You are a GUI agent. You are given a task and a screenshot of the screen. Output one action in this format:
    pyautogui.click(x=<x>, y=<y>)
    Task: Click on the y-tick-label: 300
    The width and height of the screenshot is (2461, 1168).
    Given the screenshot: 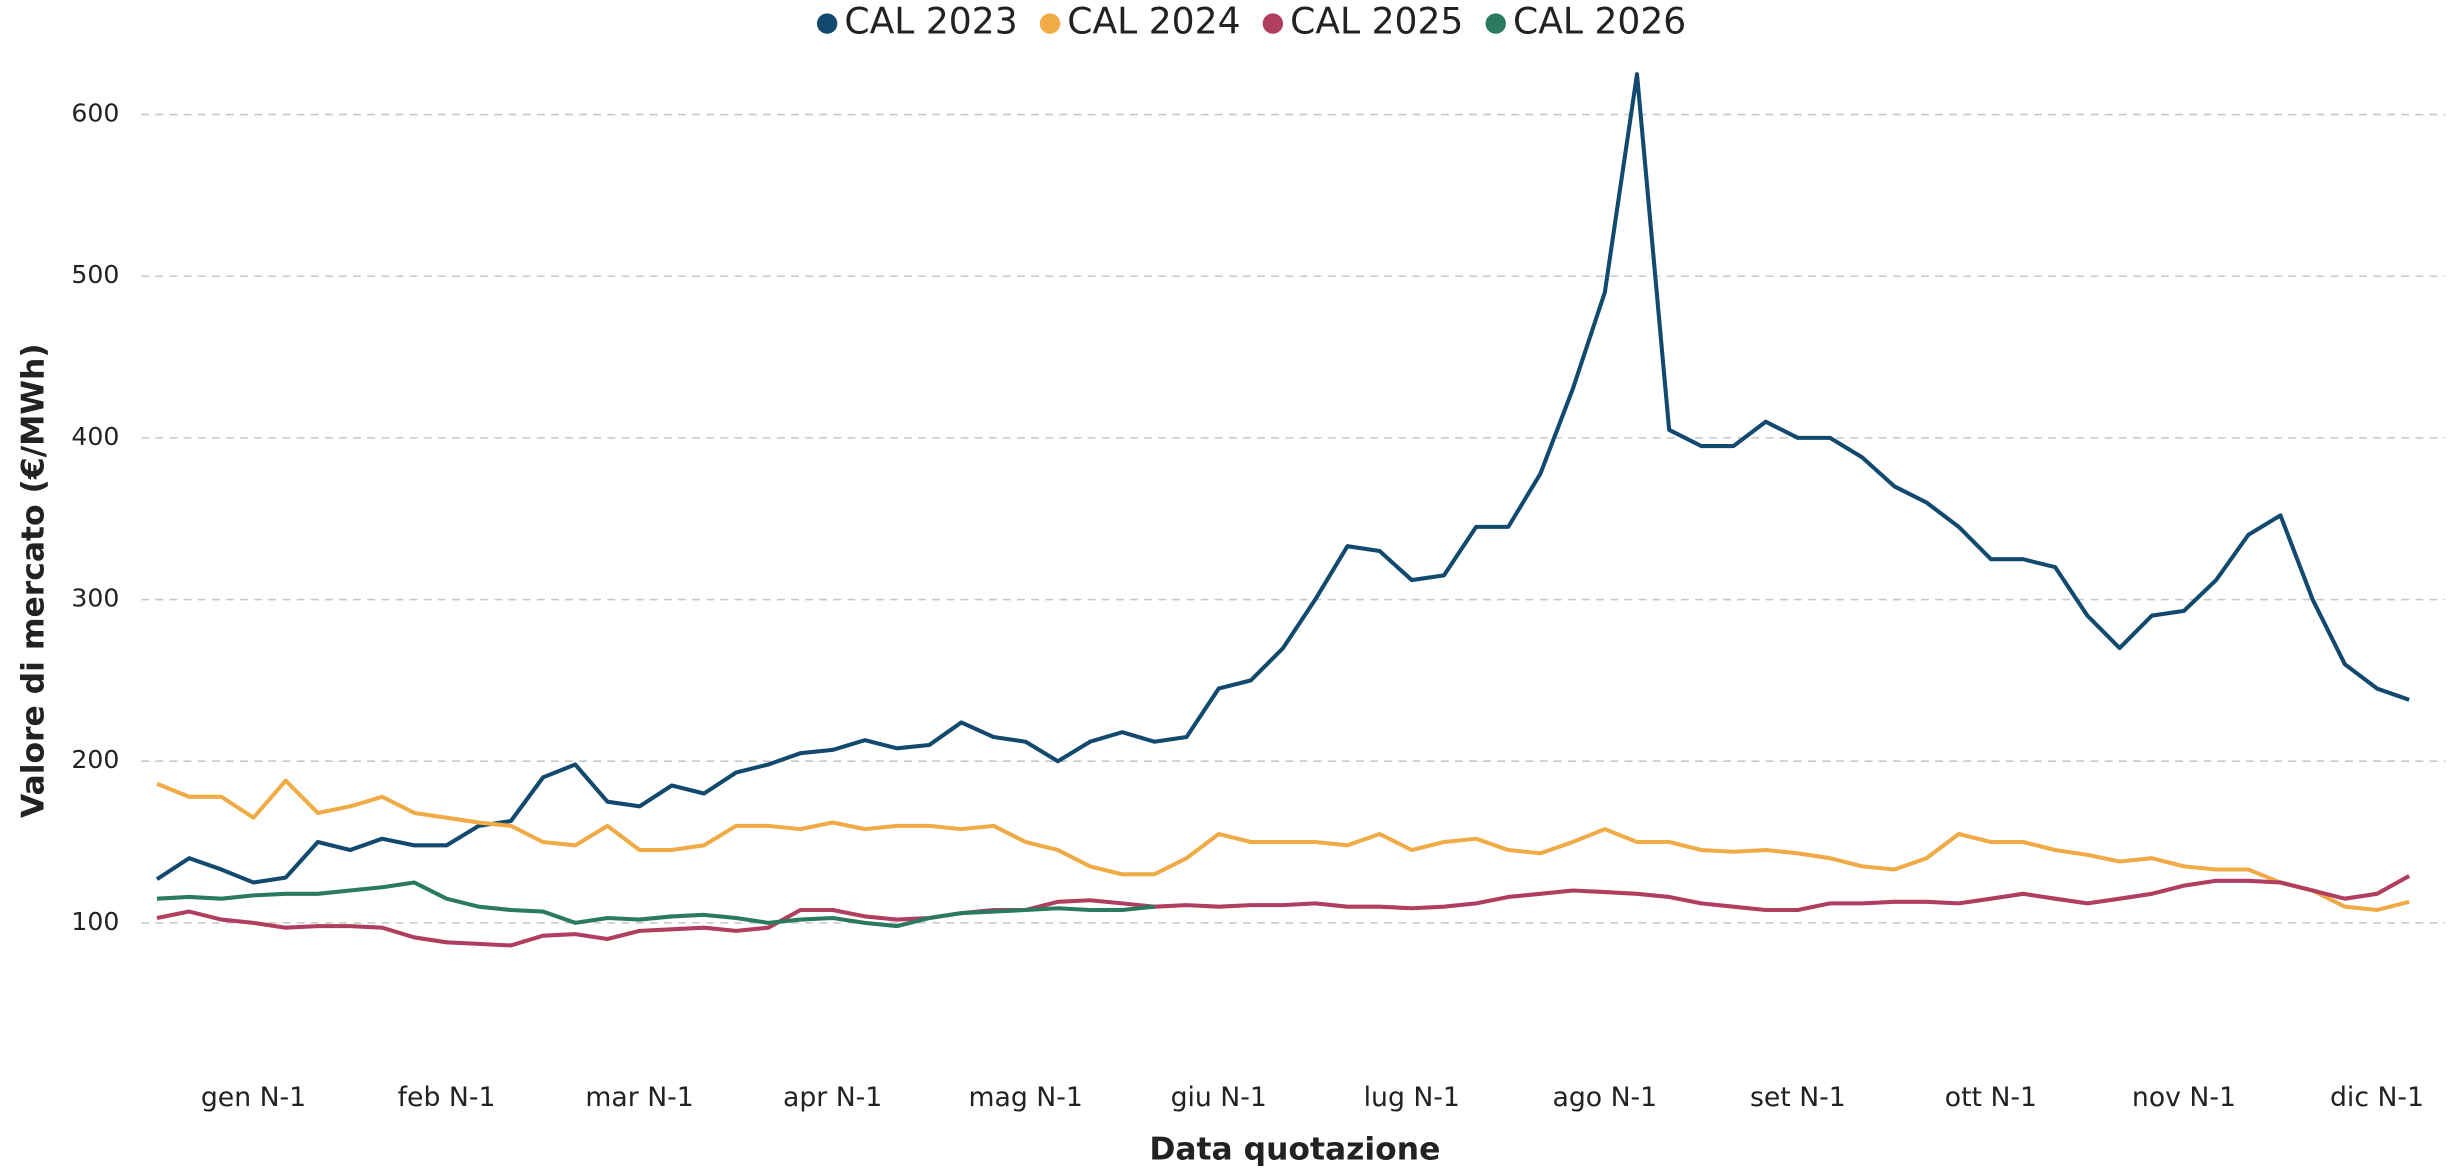 What is the action you would take?
    pyautogui.click(x=95, y=598)
    